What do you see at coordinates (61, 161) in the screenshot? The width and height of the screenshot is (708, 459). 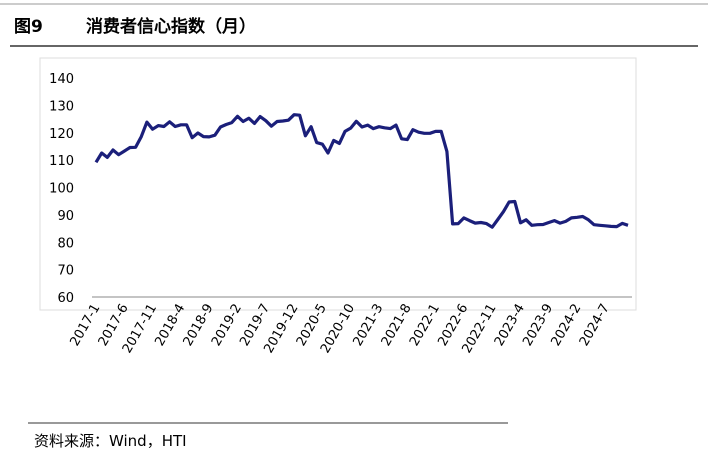 I see `y-tick-label: 110` at bounding box center [61, 161].